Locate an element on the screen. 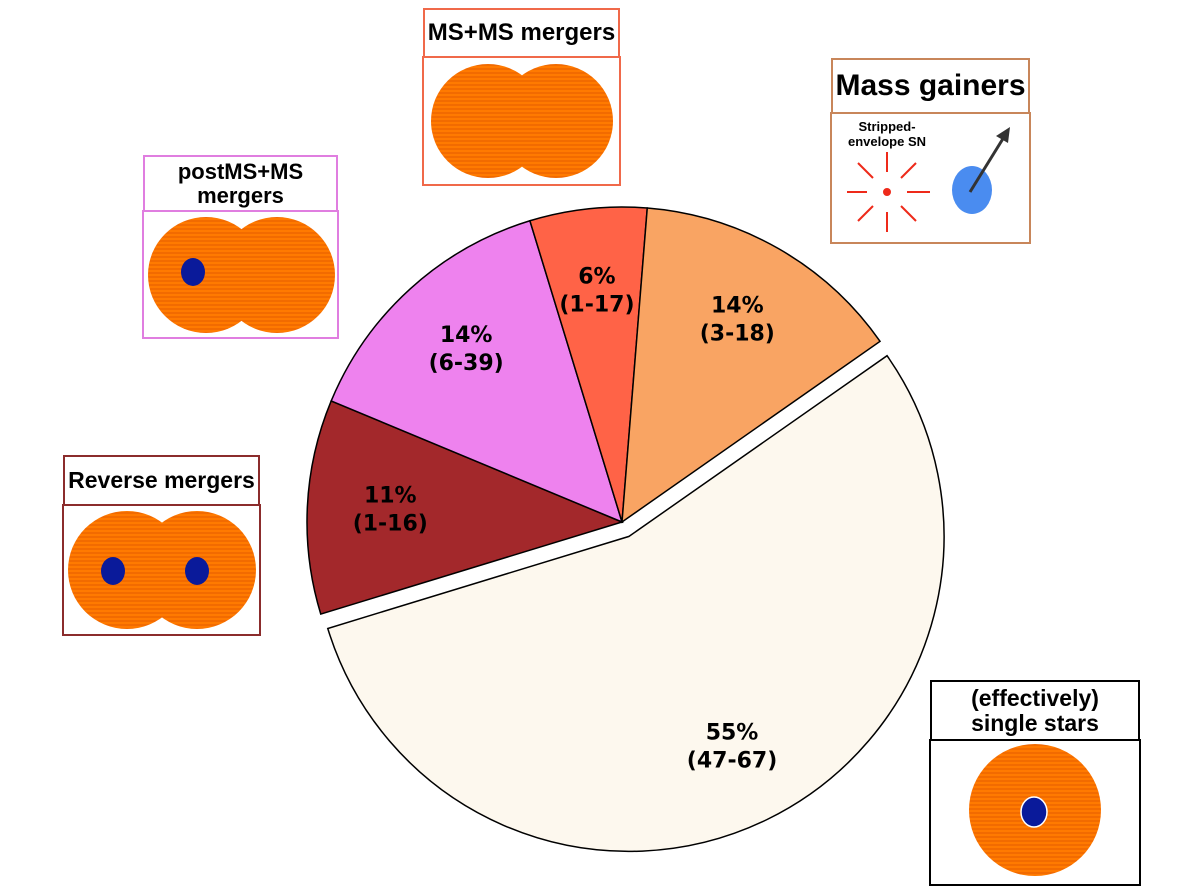 Image resolution: width=1200 pixels, height=887 pixels. box-title: MS+MS mergers is located at coordinates (521, 33).